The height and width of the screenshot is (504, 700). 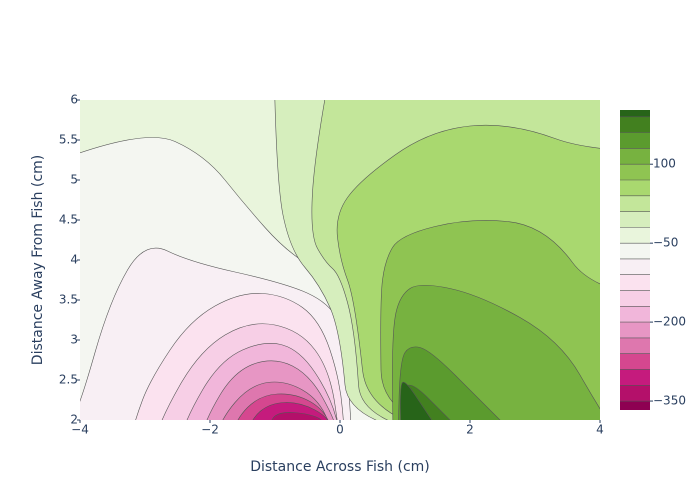 I want to click on colorbar-tick-label: −200, so click(x=669, y=322).